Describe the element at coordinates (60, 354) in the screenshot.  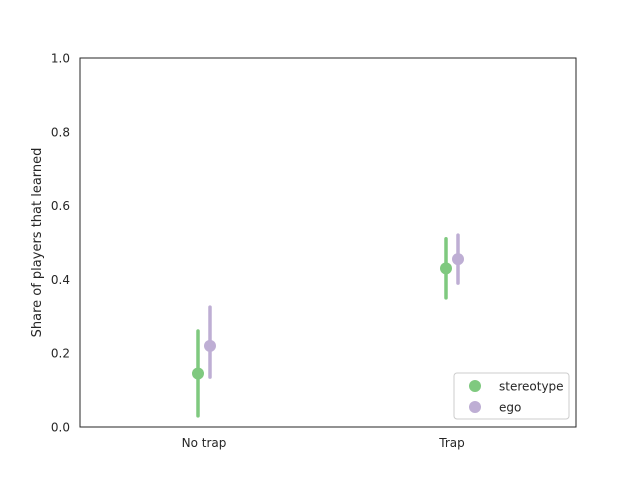
I see `y-tick-label: 0.2` at that location.